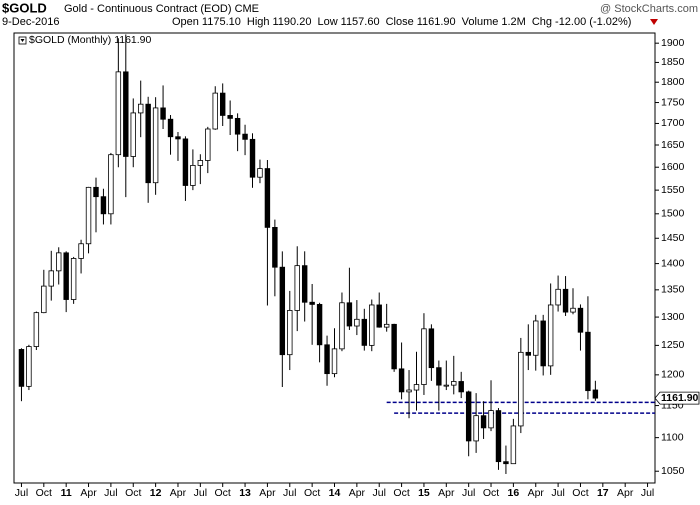  Describe the element at coordinates (649, 9) in the screenshot. I see `watermark: @ StockCharts.com` at that location.